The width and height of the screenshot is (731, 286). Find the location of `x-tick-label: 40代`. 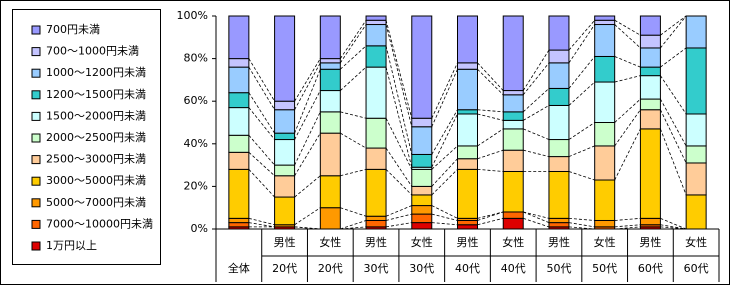

x-tick-label: 40代 is located at coordinates (513, 268).